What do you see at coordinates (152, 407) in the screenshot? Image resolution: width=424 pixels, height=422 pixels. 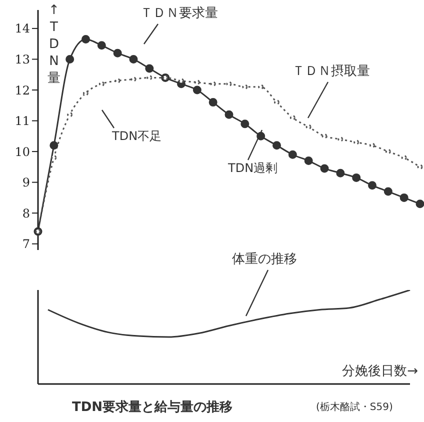 I see `text: TDN要求量と給与量の推移` at bounding box center [152, 407].